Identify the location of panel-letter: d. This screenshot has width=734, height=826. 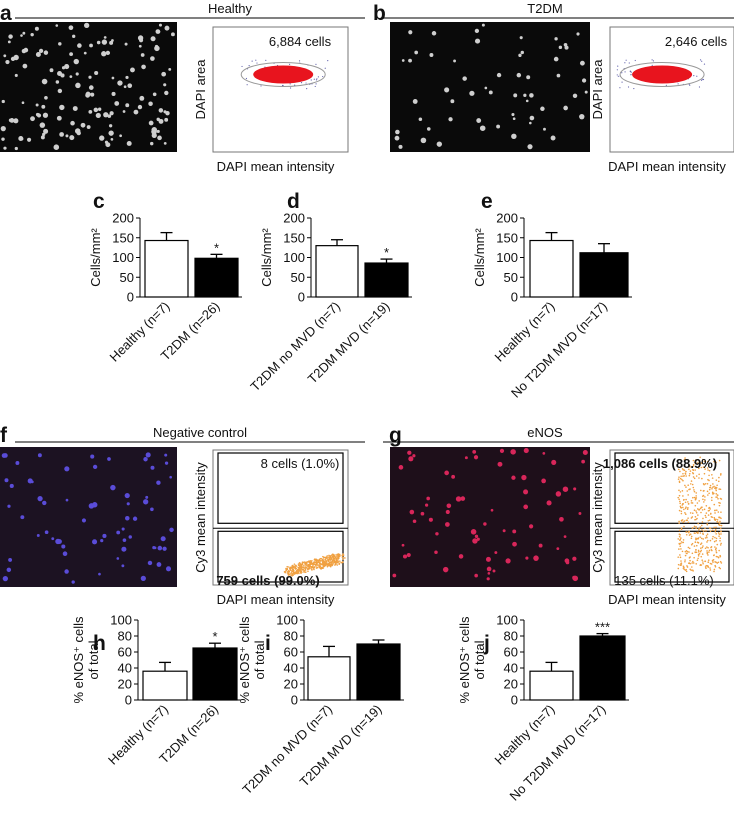
(293, 201).